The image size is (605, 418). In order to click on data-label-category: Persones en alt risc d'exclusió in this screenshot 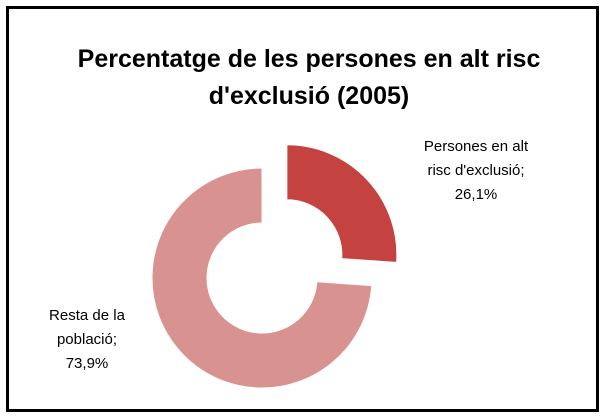, I will do `click(476, 158)`.